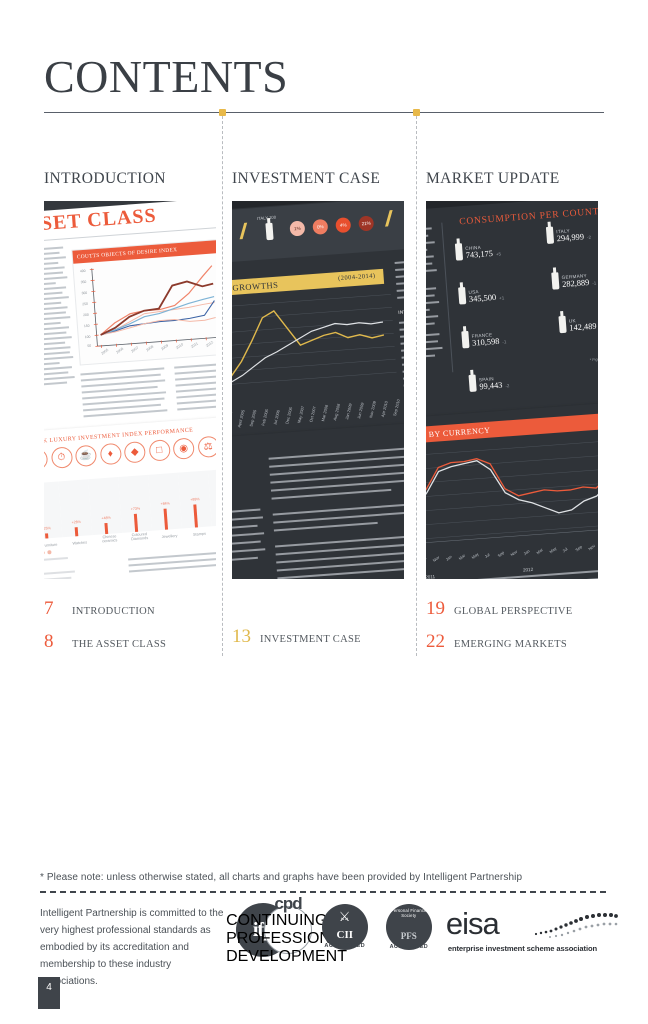  What do you see at coordinates (266, 217) in the screenshot?
I see `italy-label: ITALY 100` at bounding box center [266, 217].